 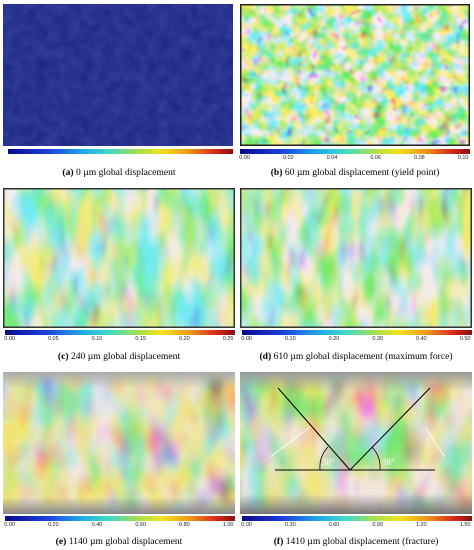 What do you see at coordinates (119, 443) in the screenshot?
I see `strain-map-e` at bounding box center [119, 443].